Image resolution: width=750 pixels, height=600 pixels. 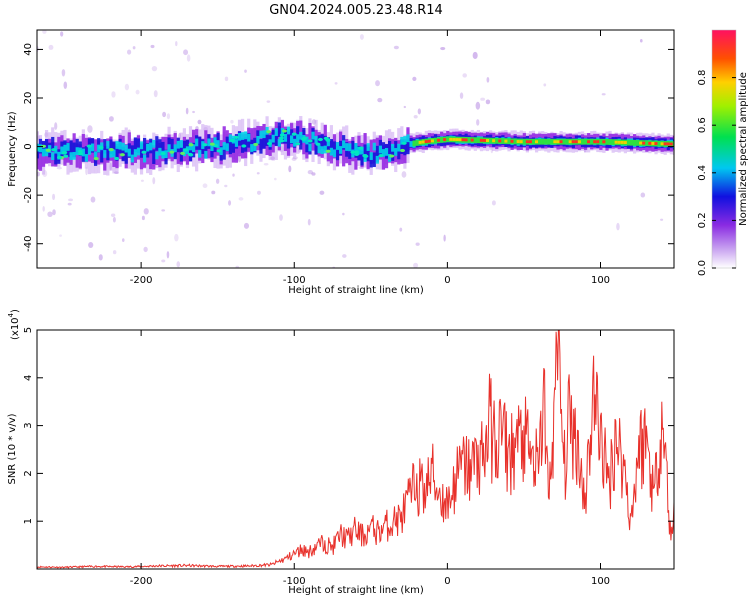 I want to click on spectrogram-ytick-label: 20, so click(x=28, y=98).